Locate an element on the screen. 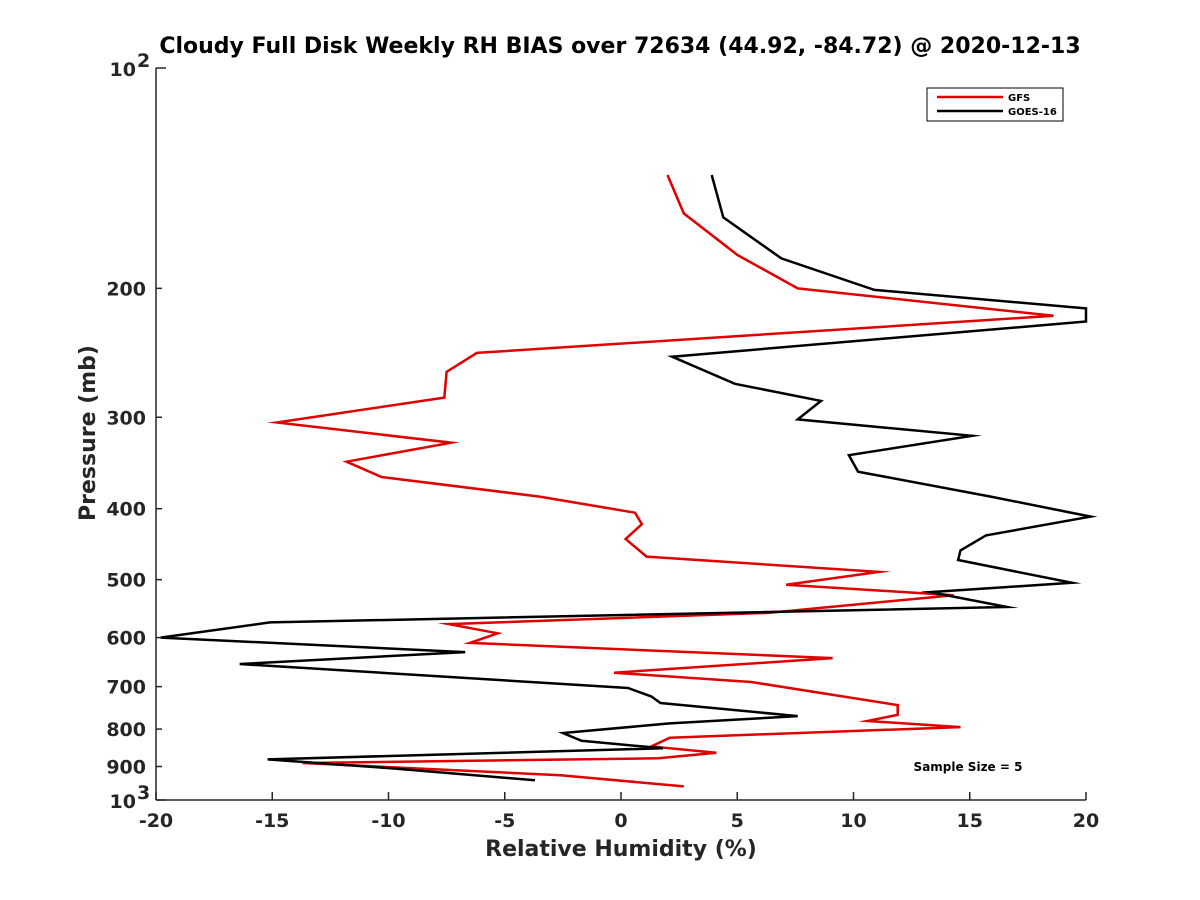  y-tick-label: 500 is located at coordinates (126, 581).